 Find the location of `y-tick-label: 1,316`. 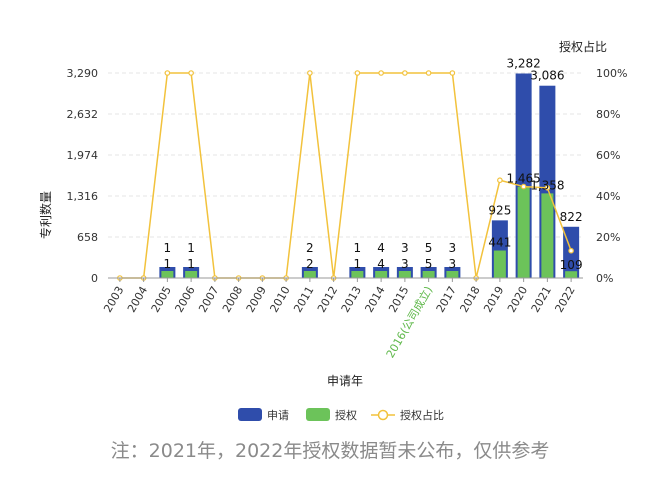

y-tick-label: 1,316 is located at coordinates (83, 196).